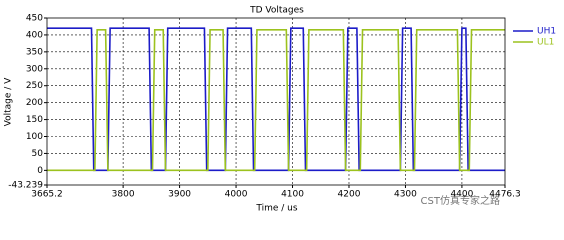 The image size is (564, 240). What do you see at coordinates (47, 195) in the screenshot?
I see `x-tick-label: 3665.2` at bounding box center [47, 195].